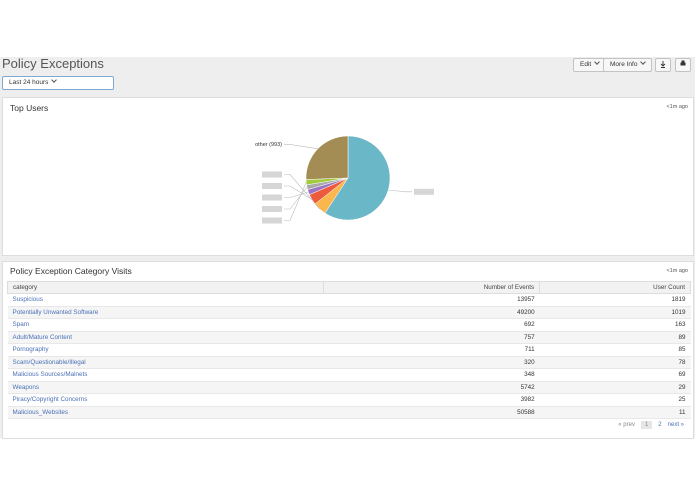 The image size is (695, 494). Describe the element at coordinates (590, 65) in the screenshot. I see `edit-button: Edit` at that location.